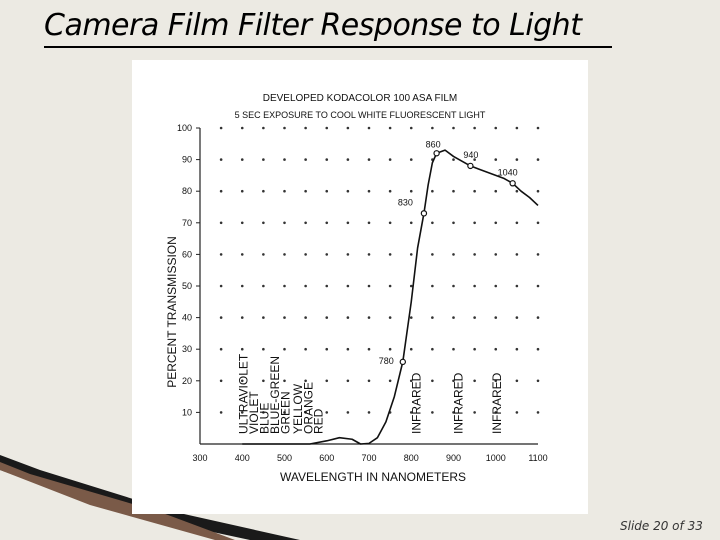 The width and height of the screenshot is (720, 540). I want to click on y-tick-label: 90, so click(187, 160).